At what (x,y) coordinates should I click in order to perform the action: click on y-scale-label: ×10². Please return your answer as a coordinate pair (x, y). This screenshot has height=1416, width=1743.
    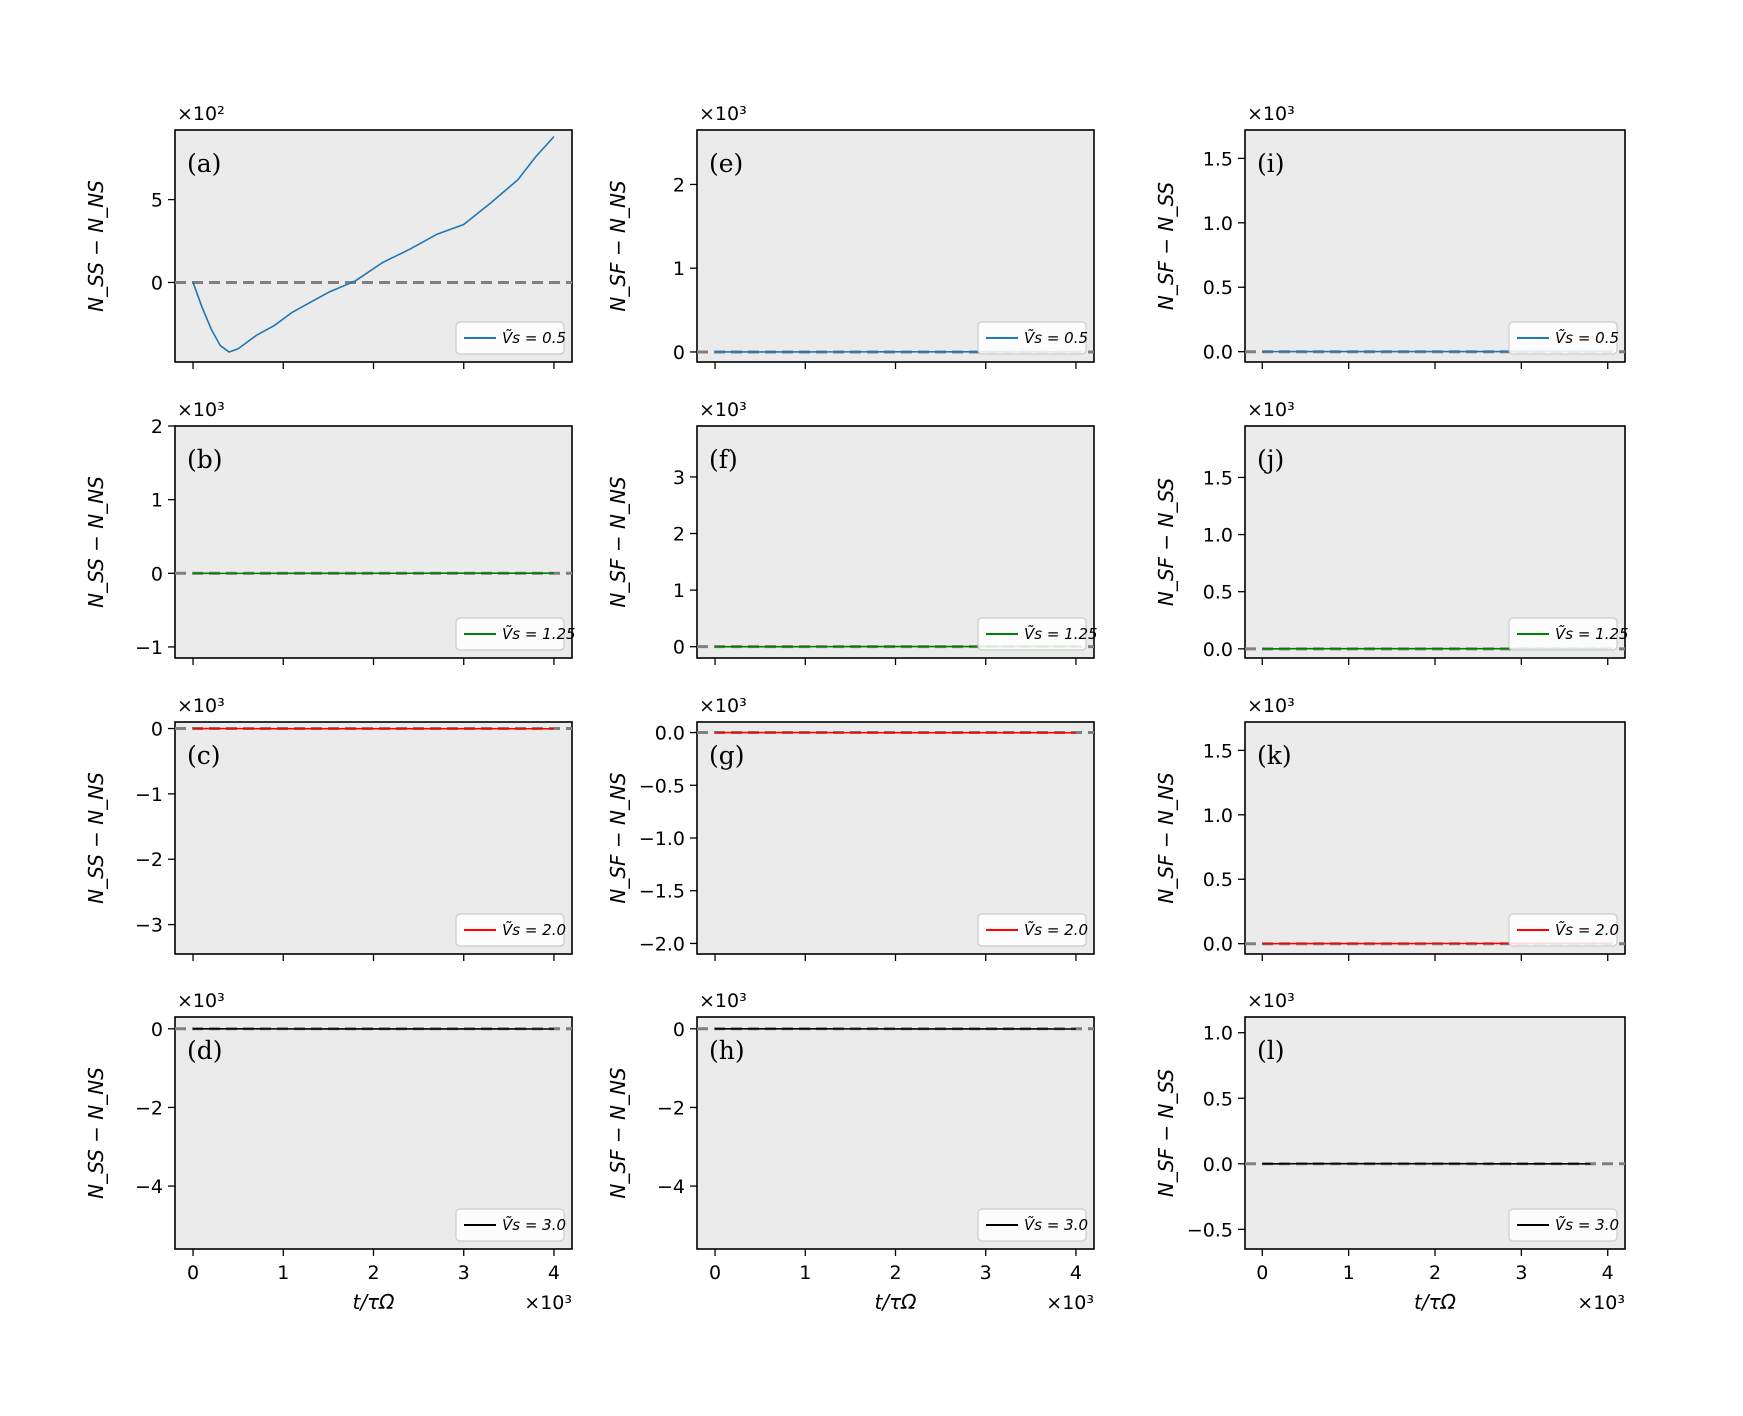
    Looking at the image, I should click on (201, 114).